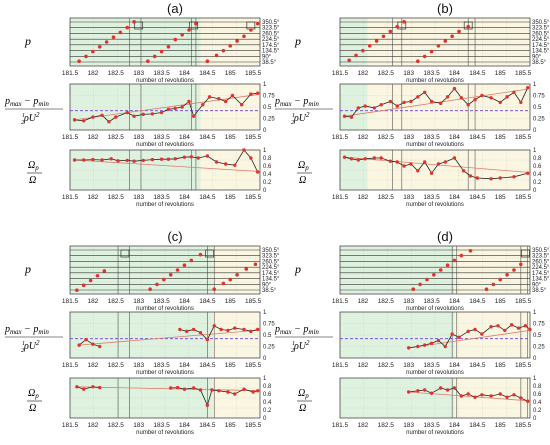 This screenshot has height=445, width=550. I want to click on phase-label: 224.5°, so click(541, 268).